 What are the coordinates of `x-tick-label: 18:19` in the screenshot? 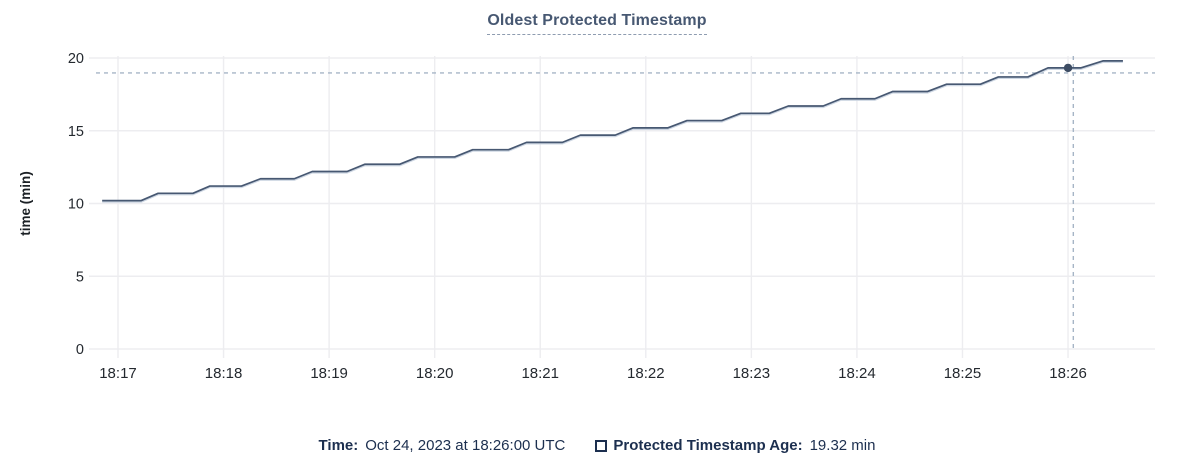 It's located at (329, 373).